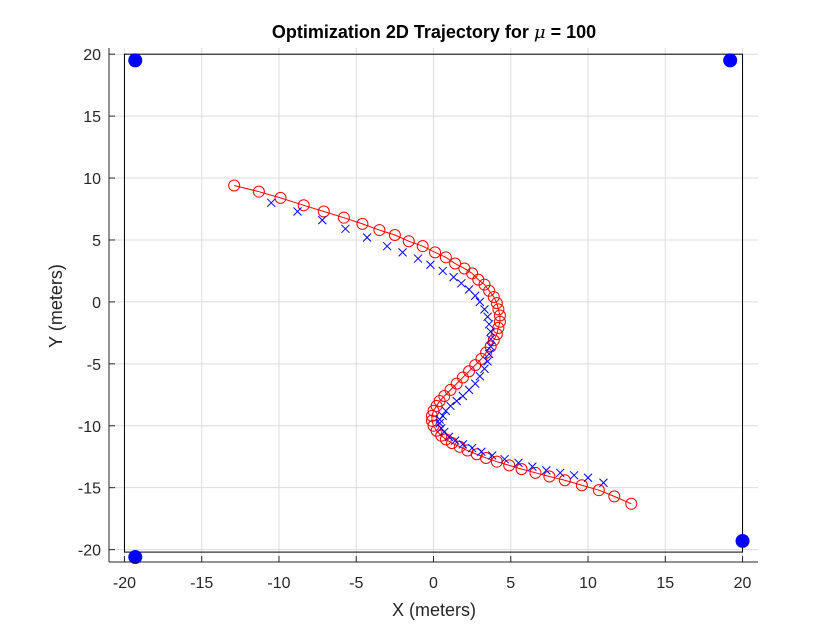  What do you see at coordinates (571, 32) in the screenshot?
I see `chart-title-suffix: = 100` at bounding box center [571, 32].